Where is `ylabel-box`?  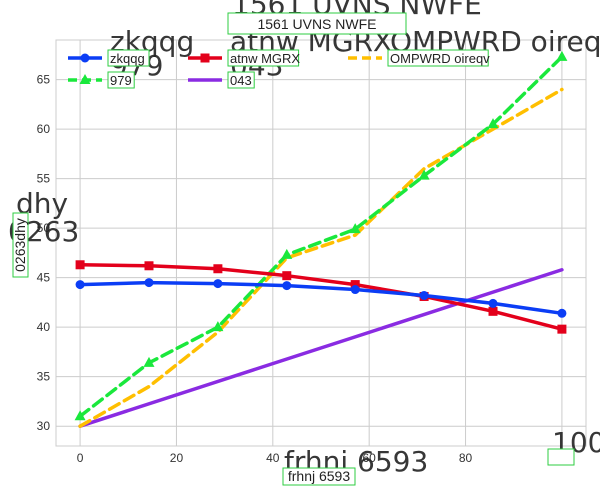 ylabel-box is located at coordinates (20, 245).